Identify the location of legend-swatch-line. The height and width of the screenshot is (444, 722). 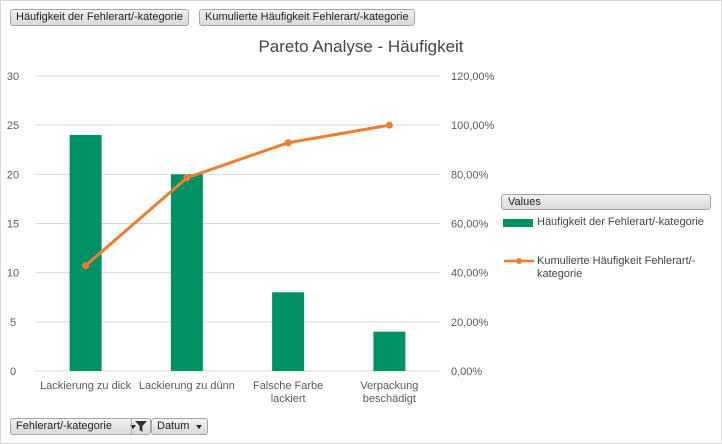
(519, 261).